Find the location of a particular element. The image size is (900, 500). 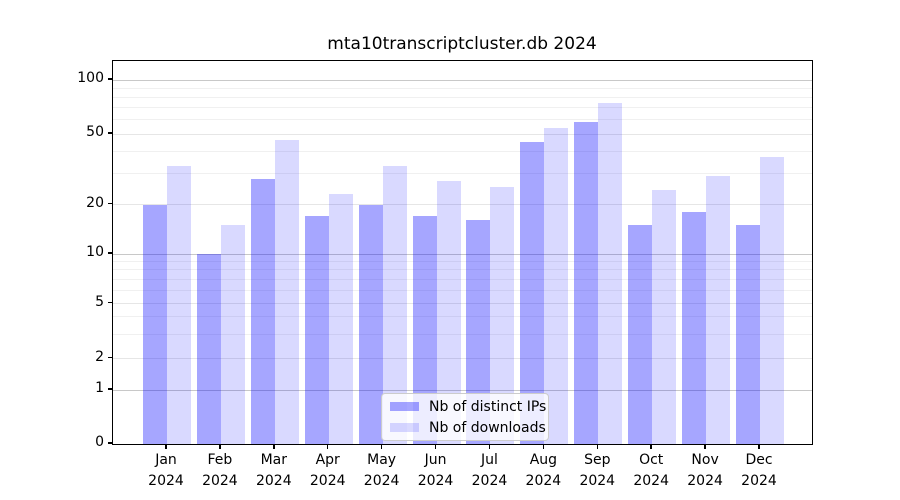

bar-distinct-ips-feb is located at coordinates (208, 349).